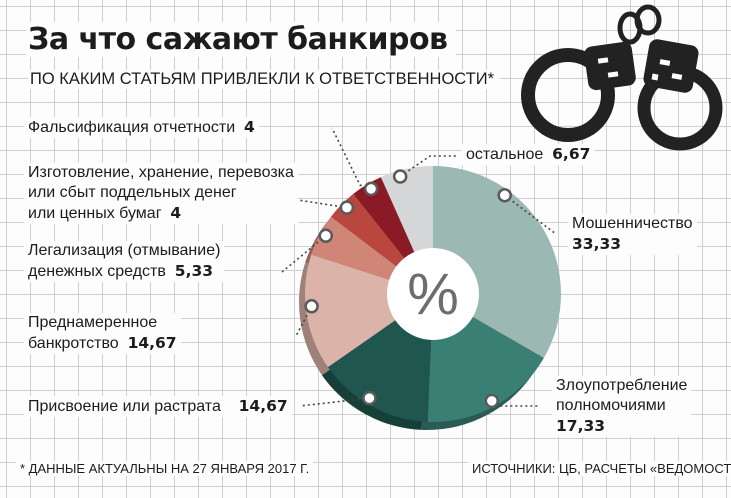 The height and width of the screenshot is (498, 731). What do you see at coordinates (351, 158) in the screenshot?
I see `slice-falsification-leader-line` at bounding box center [351, 158].